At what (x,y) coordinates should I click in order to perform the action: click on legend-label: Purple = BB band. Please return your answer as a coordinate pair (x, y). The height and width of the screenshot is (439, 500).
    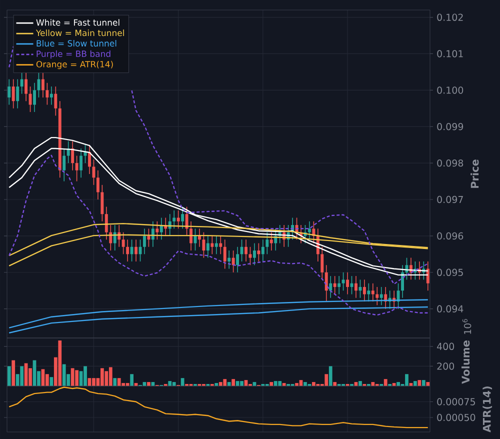
    Looking at the image, I should click on (73, 54).